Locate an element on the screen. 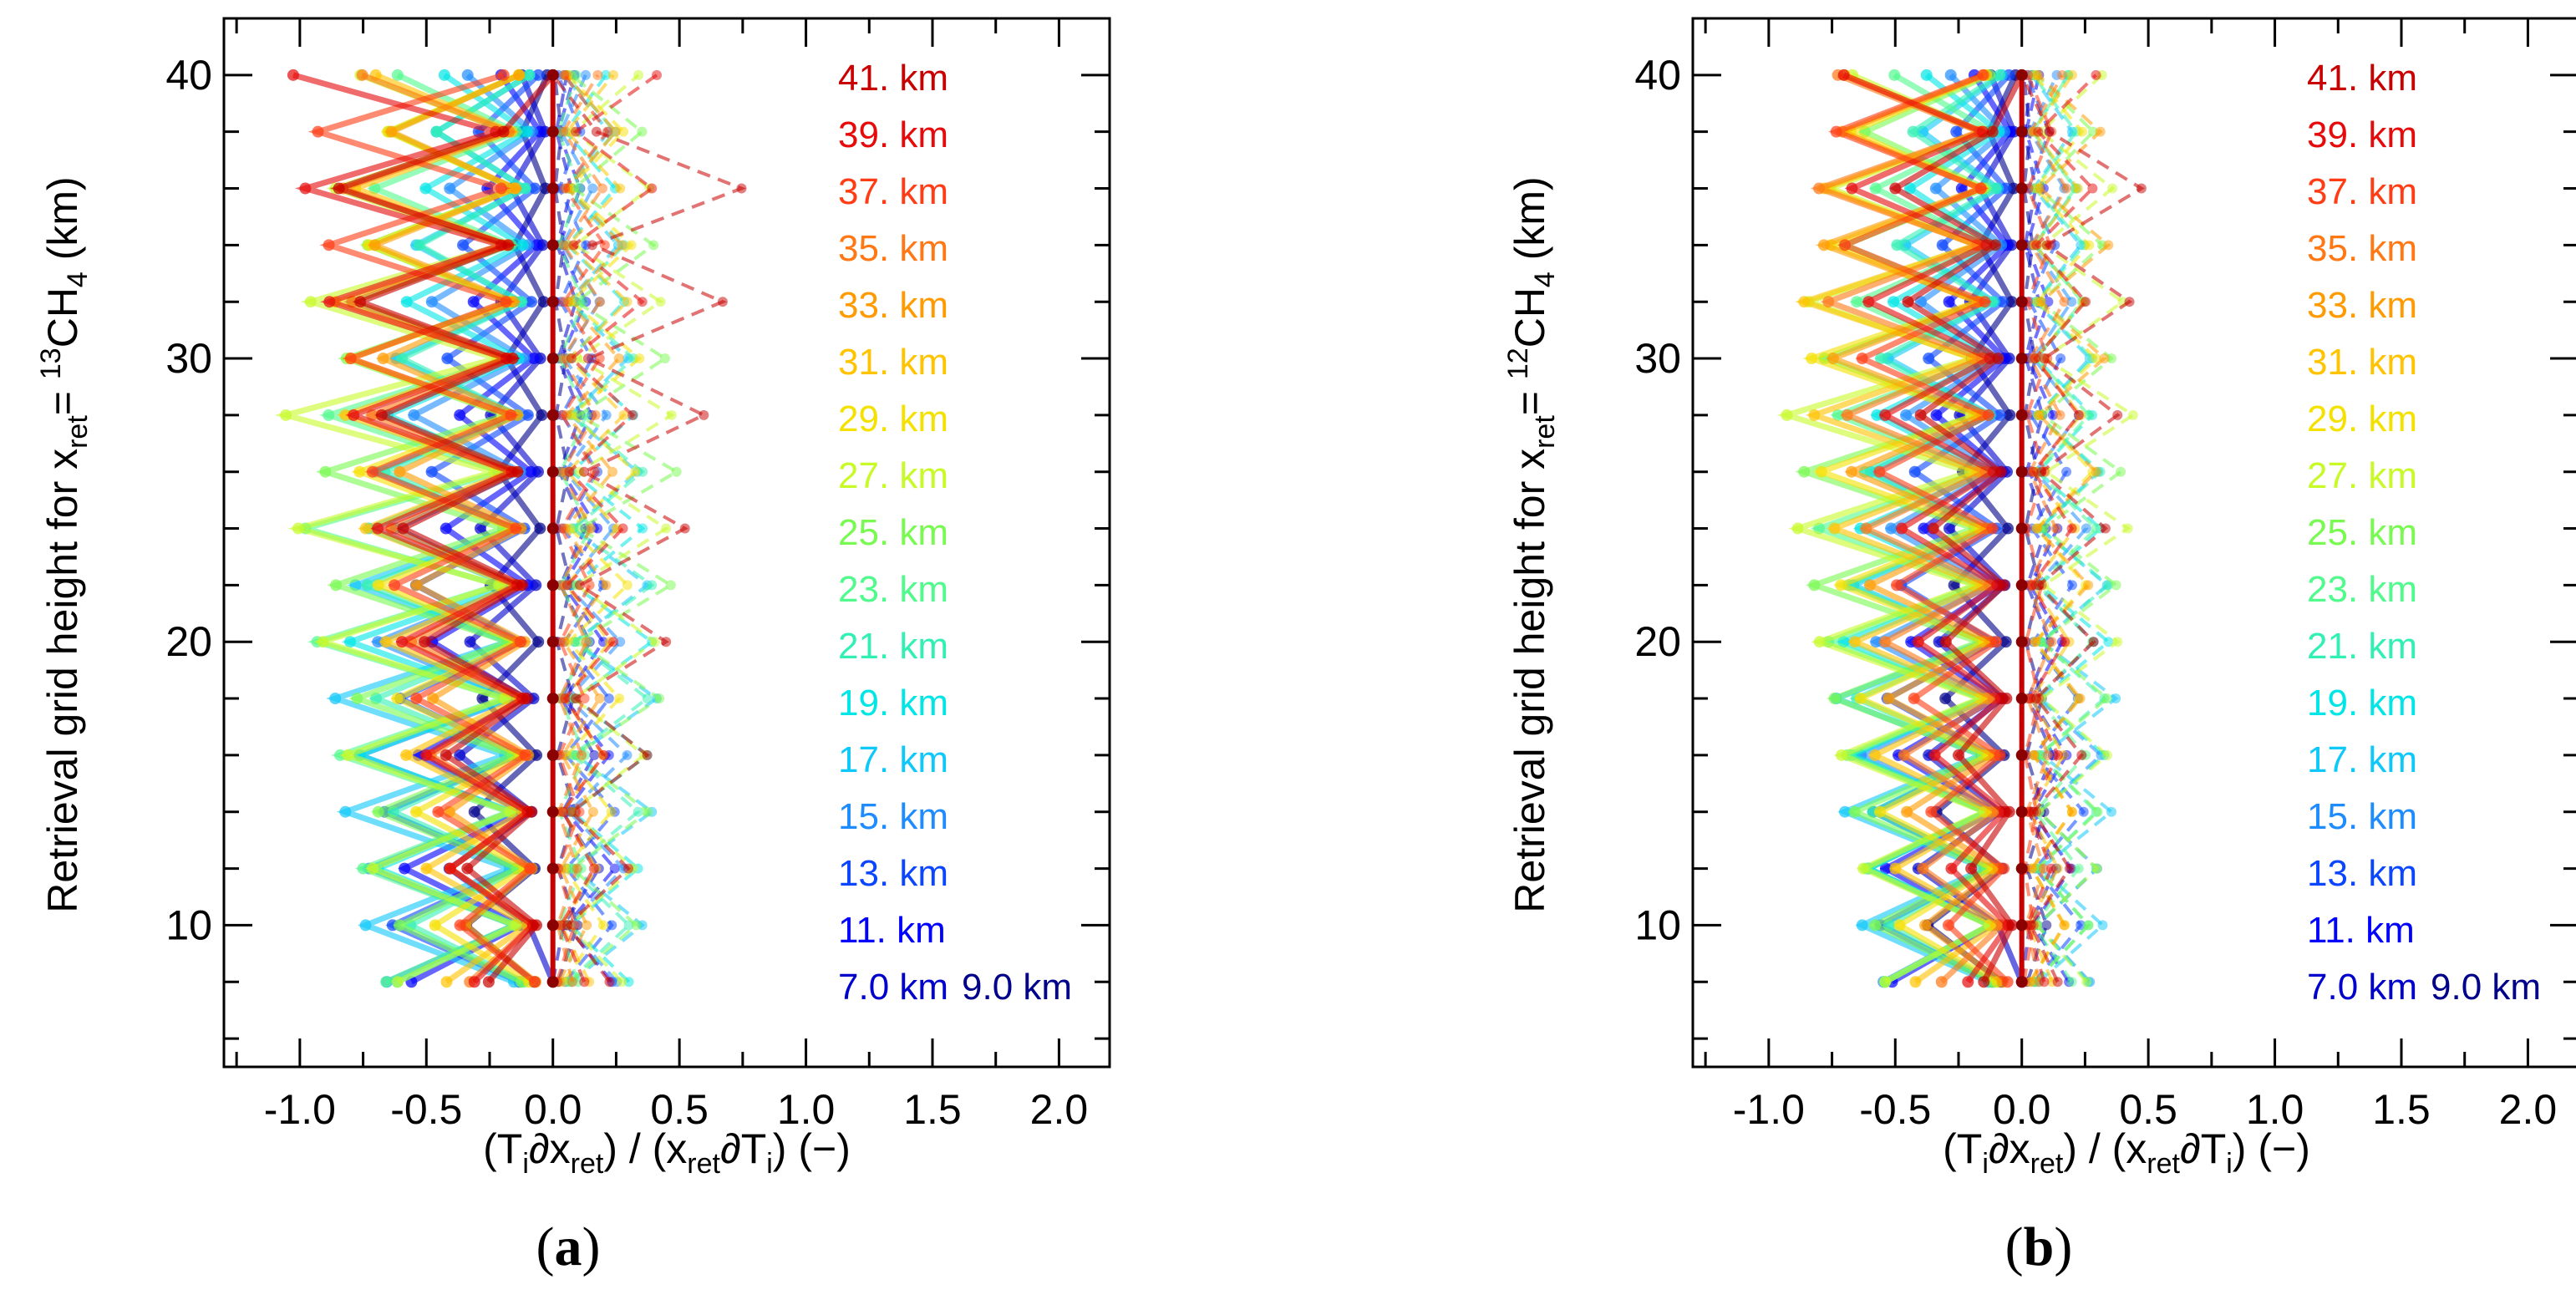  x-tick-label: 0.0 is located at coordinates (553, 1109).